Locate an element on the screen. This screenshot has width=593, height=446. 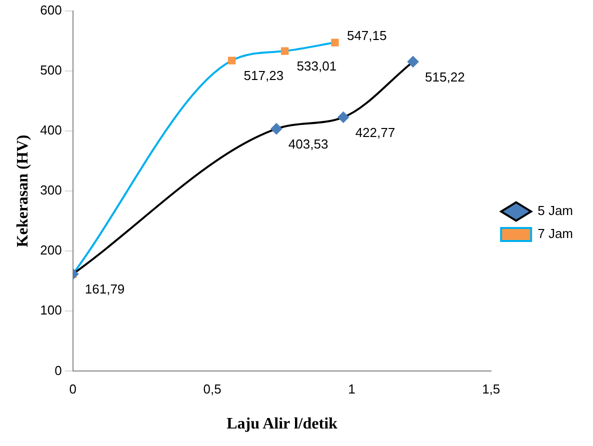
data-label: 161,79 is located at coordinates (104, 289).